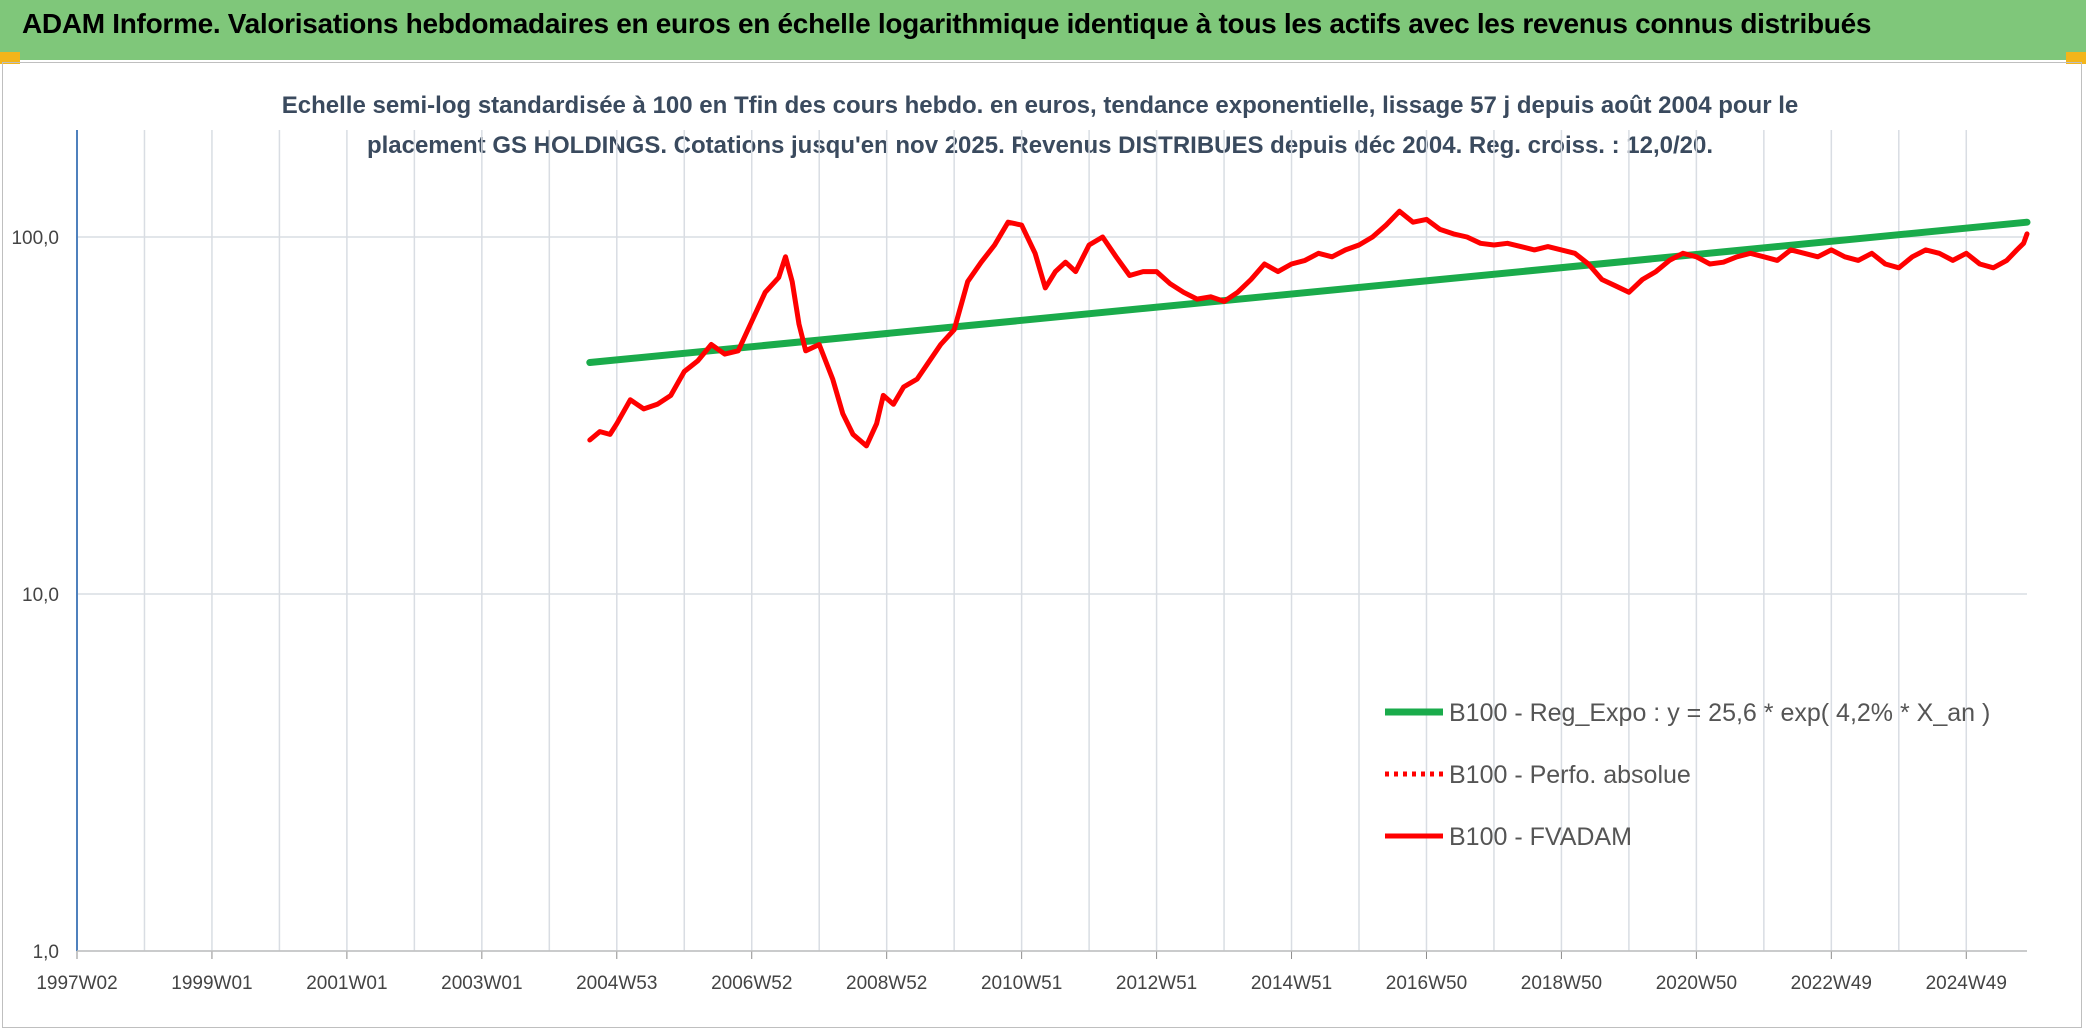  What do you see at coordinates (751, 983) in the screenshot?
I see `x-tick-label: 2006W52` at bounding box center [751, 983].